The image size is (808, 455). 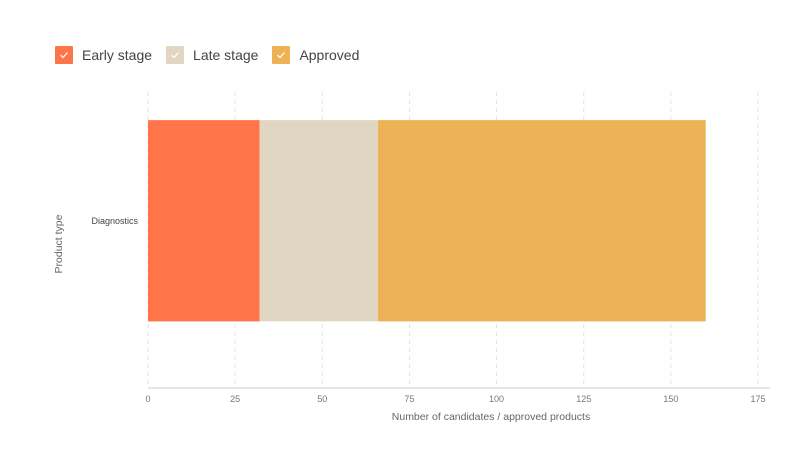 I want to click on y-axis-categories: Diagnostics, so click(x=114, y=221).